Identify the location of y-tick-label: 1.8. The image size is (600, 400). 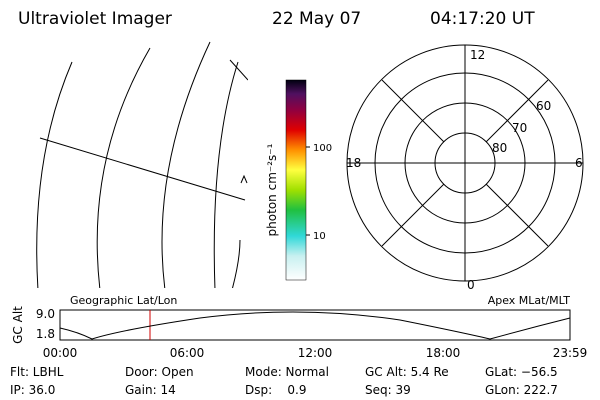
(45, 334).